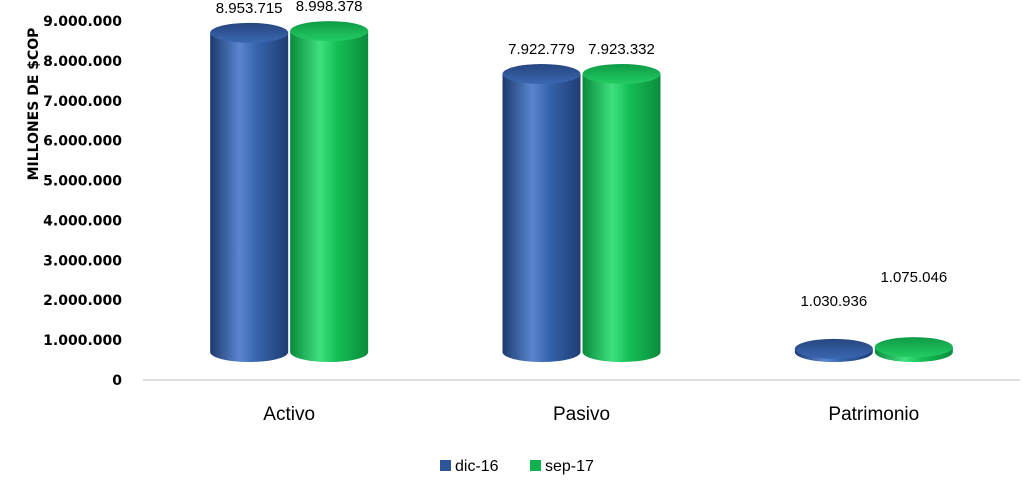 Image resolution: width=1023 pixels, height=483 pixels. I want to click on legend-item-sep-17: sep-17, so click(562, 466).